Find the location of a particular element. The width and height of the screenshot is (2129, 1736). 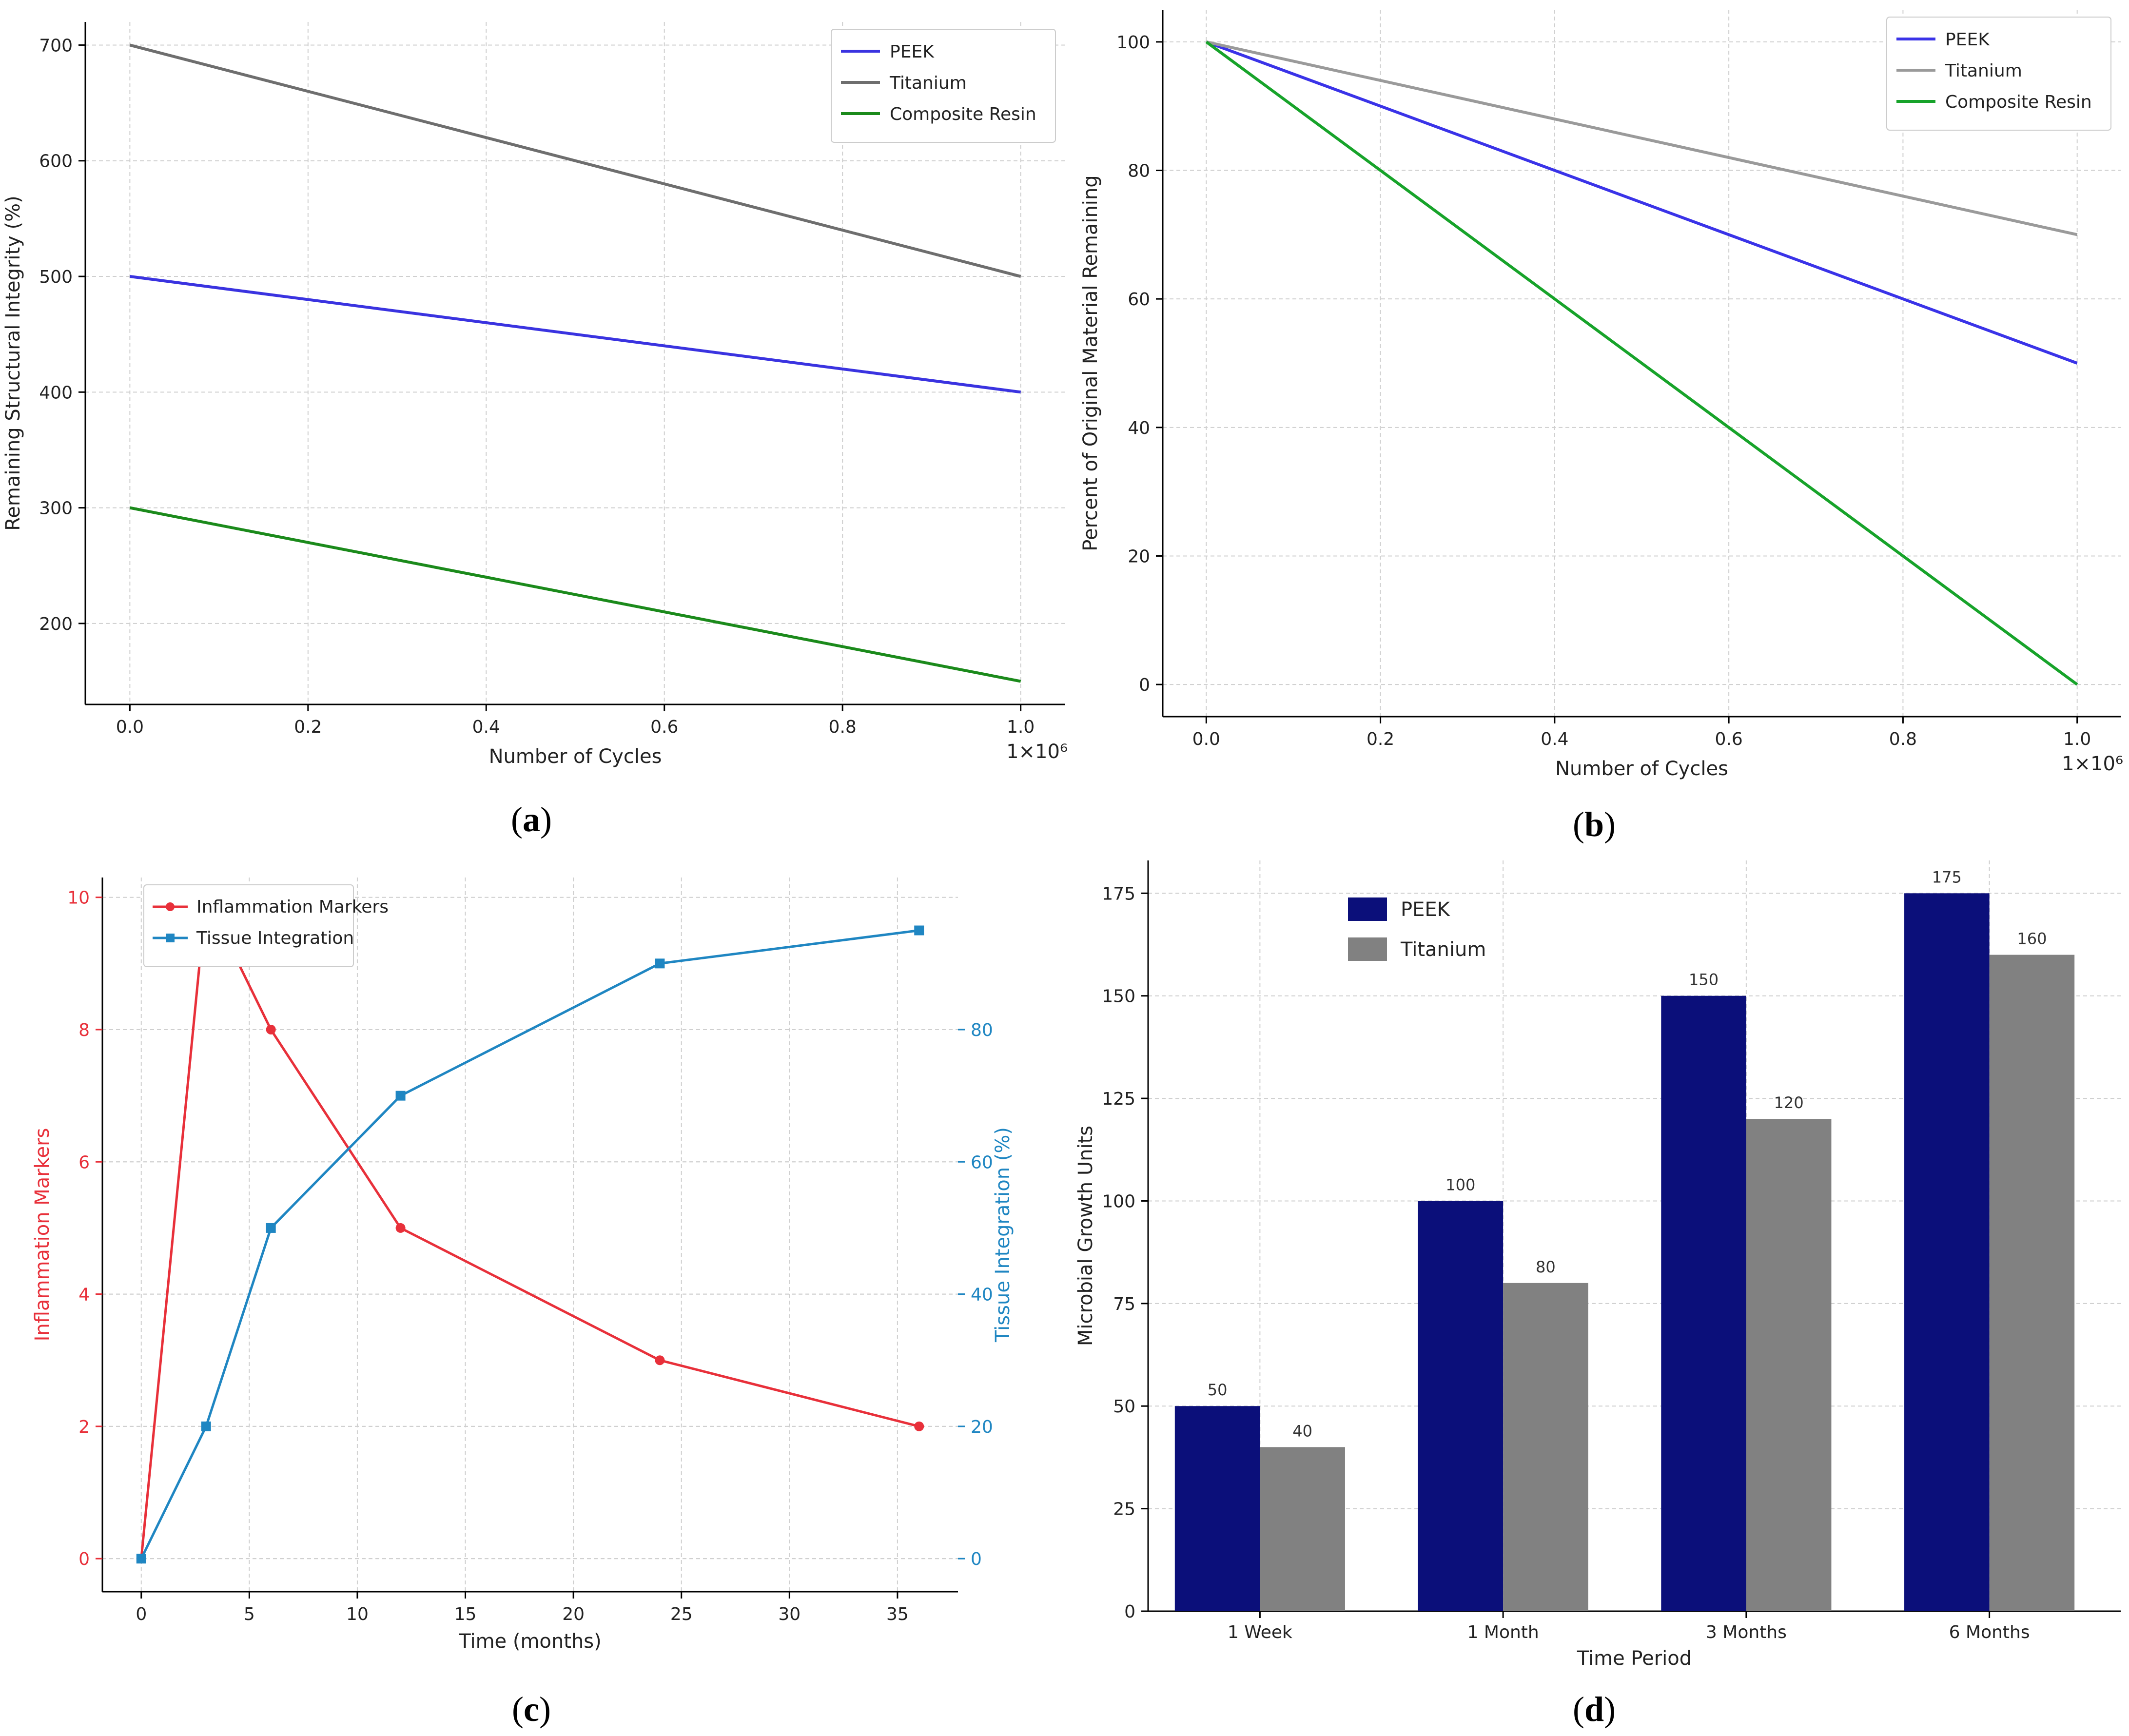

x-tick-label: 1 Month is located at coordinates (1503, 1632).